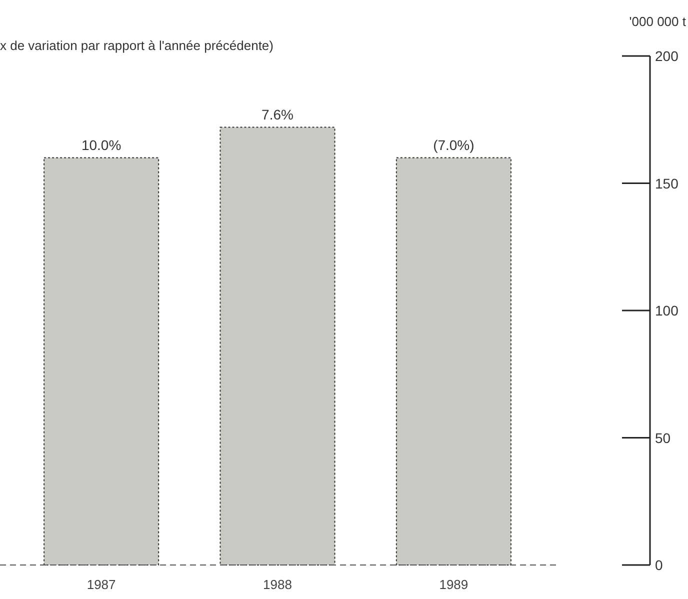  Describe the element at coordinates (101, 144) in the screenshot. I see `annotation: 10.0%` at that location.